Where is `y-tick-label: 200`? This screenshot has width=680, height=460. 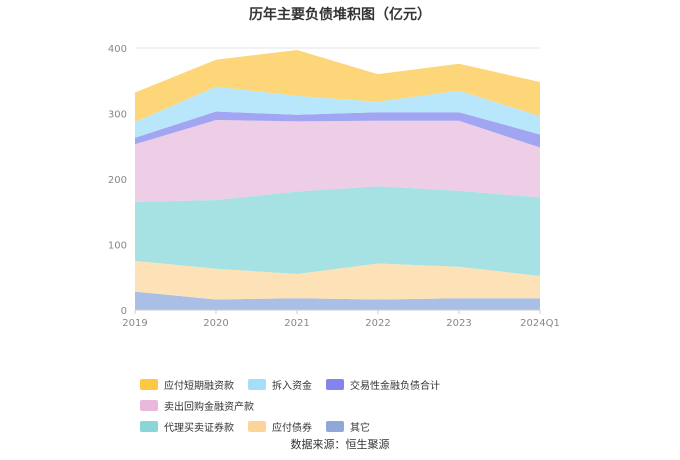 y-tick-label: 200 is located at coordinates (117, 180).